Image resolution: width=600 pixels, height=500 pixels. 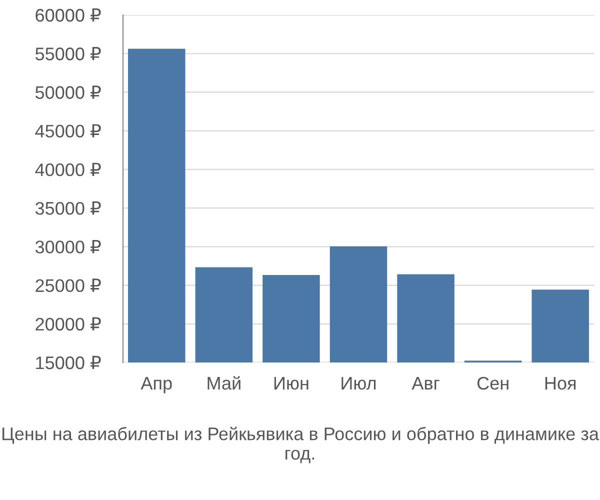 I want to click on x-tick-label: Сен, so click(x=492, y=383).